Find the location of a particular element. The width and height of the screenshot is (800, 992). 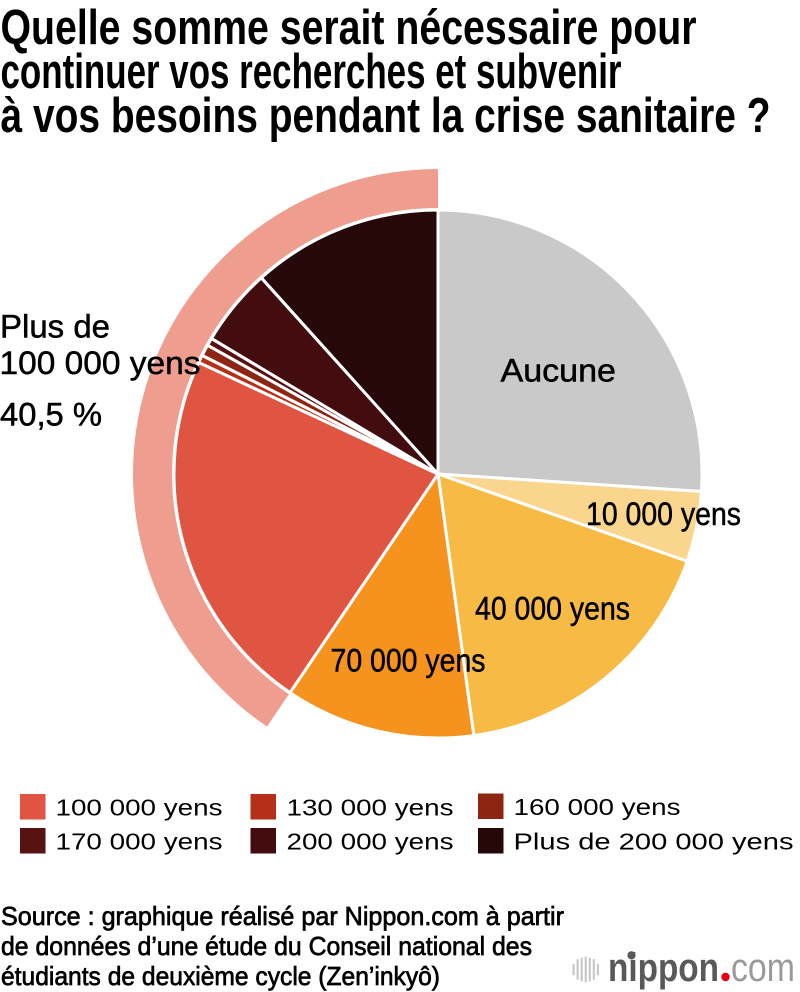

svg-text: 200 000 yens is located at coordinates (370, 842).